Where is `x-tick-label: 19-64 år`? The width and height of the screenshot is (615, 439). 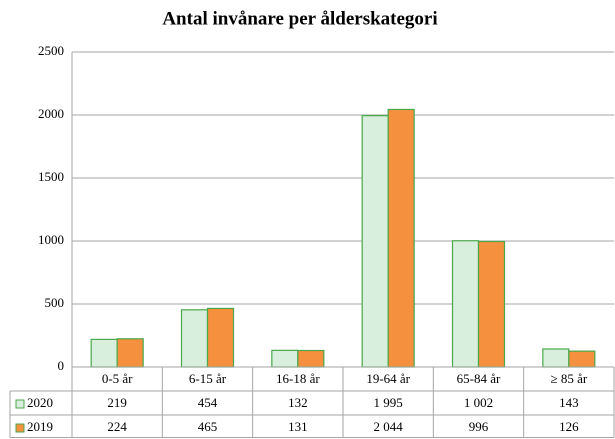
x-tick-label: 19-64 år is located at coordinates (388, 378).